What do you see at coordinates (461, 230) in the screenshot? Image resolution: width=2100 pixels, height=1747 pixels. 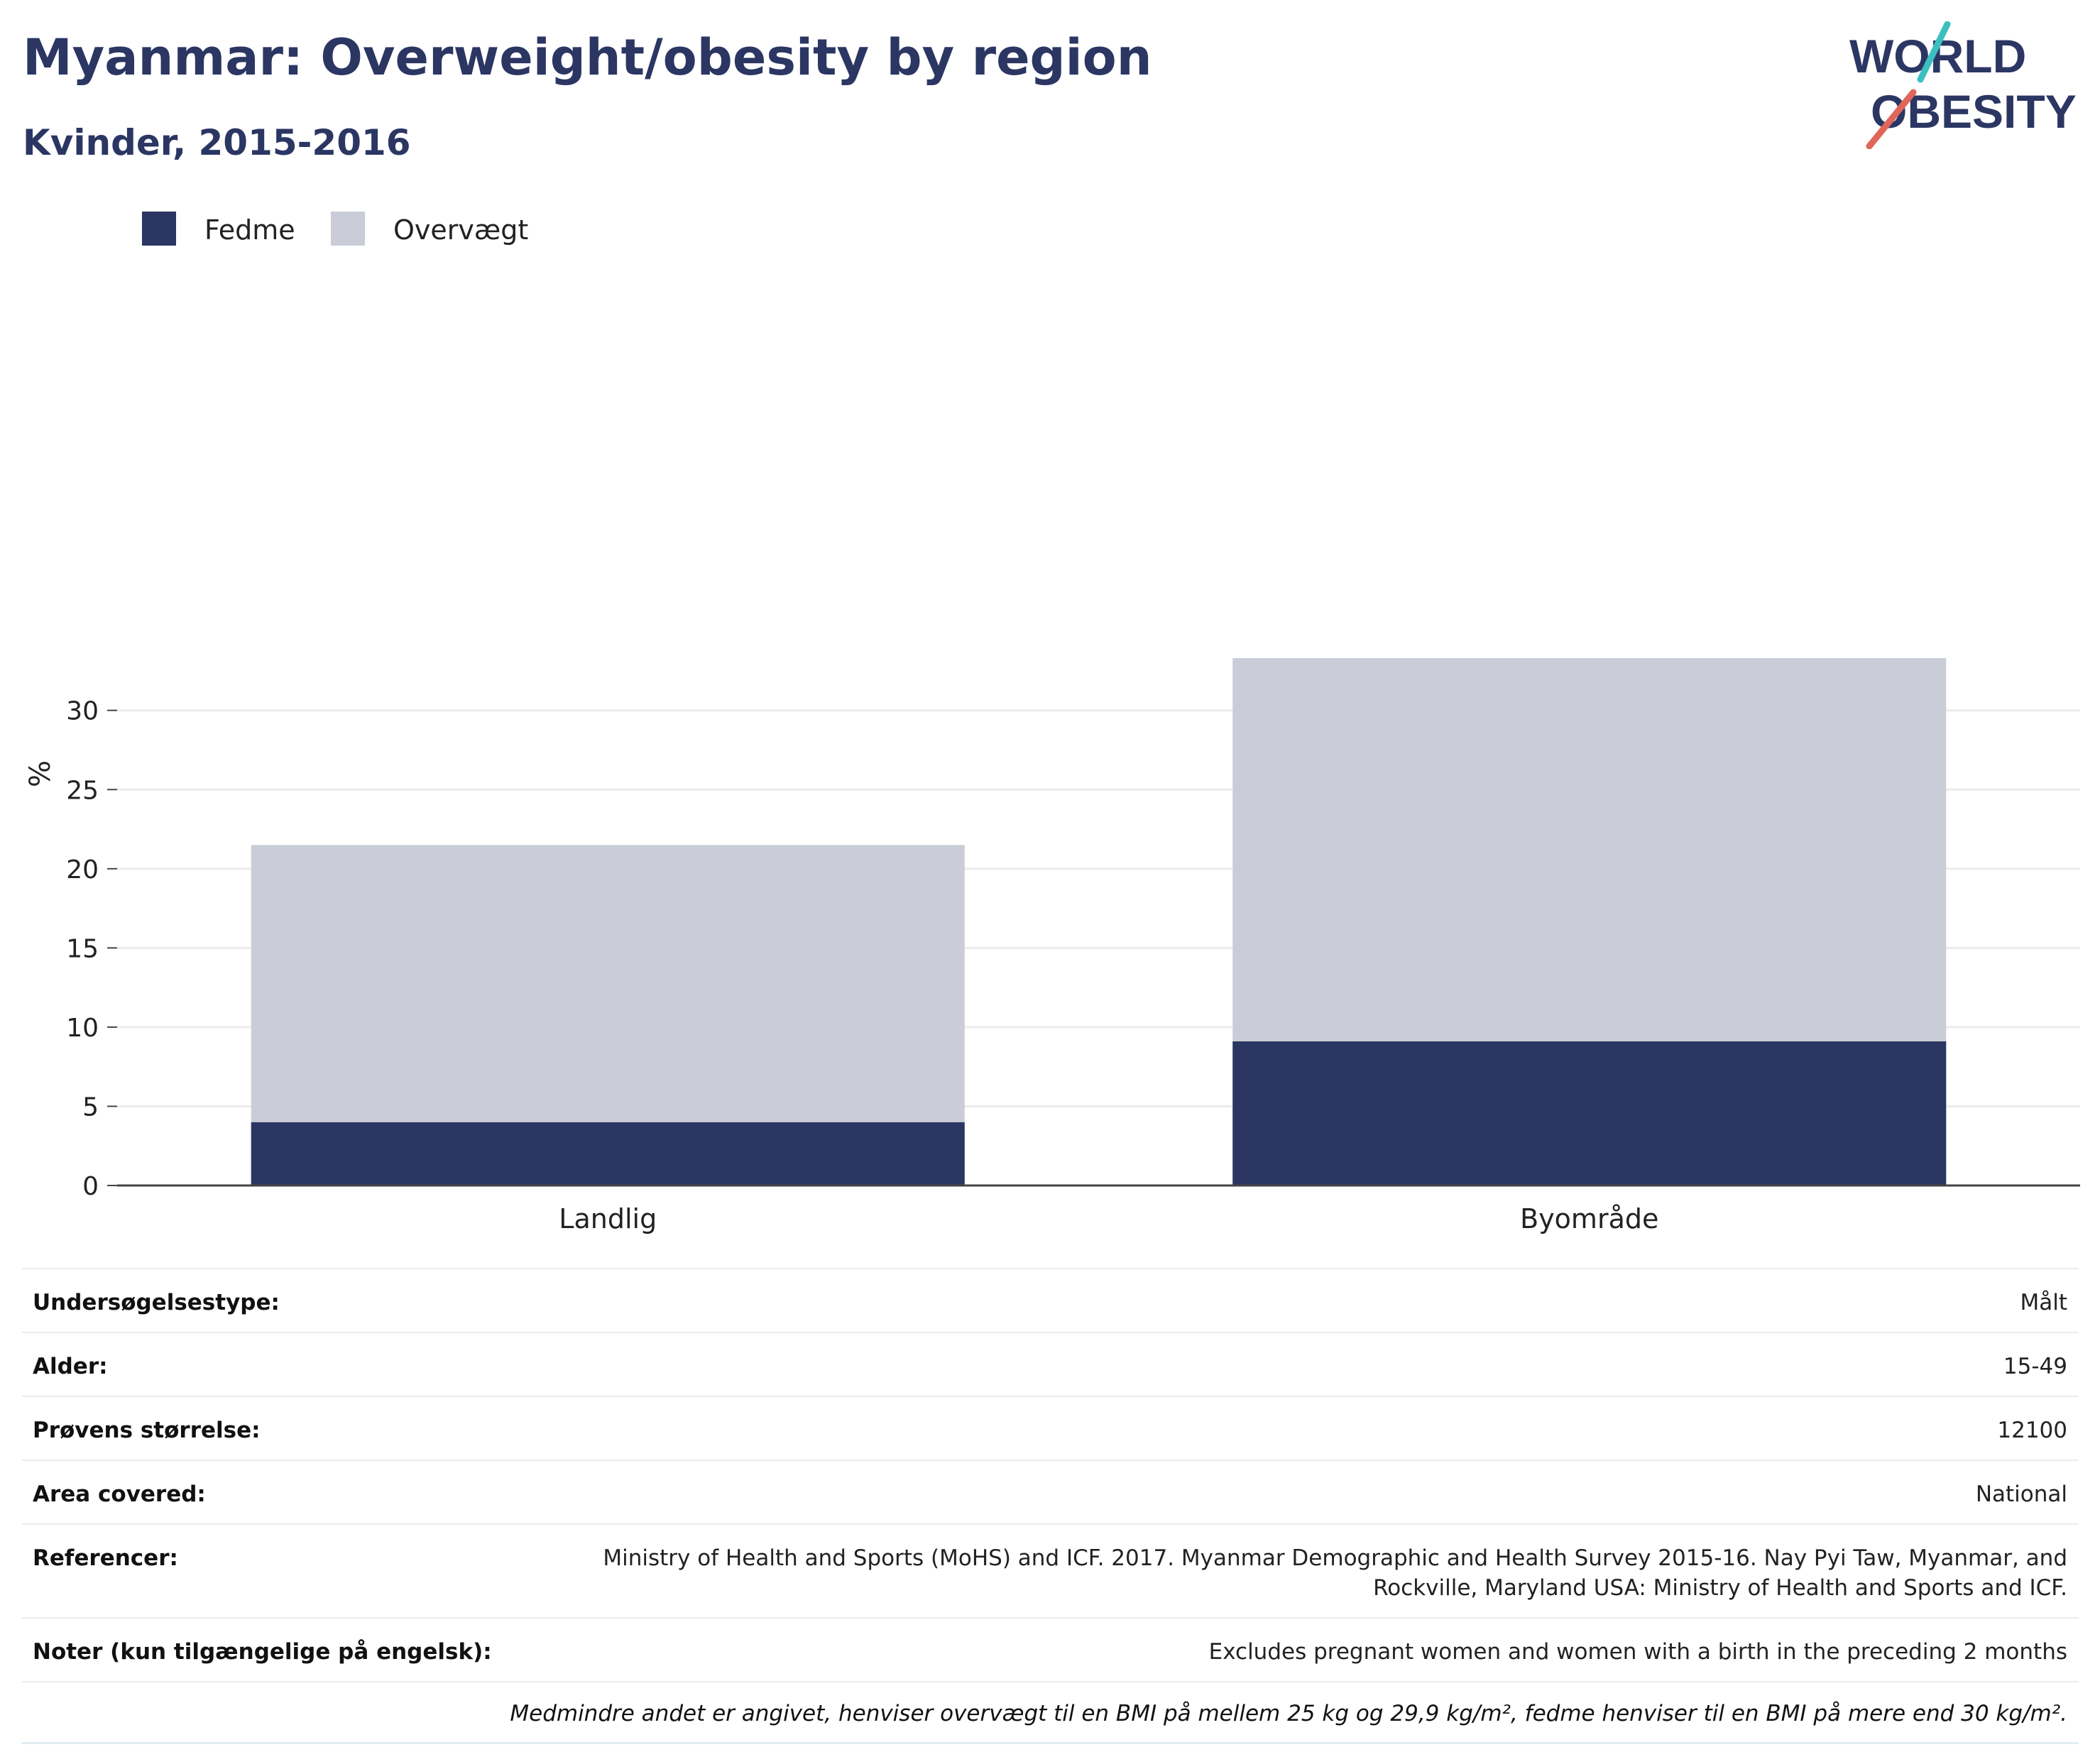 I see `legend-label-overvaegt: Overvægt` at bounding box center [461, 230].